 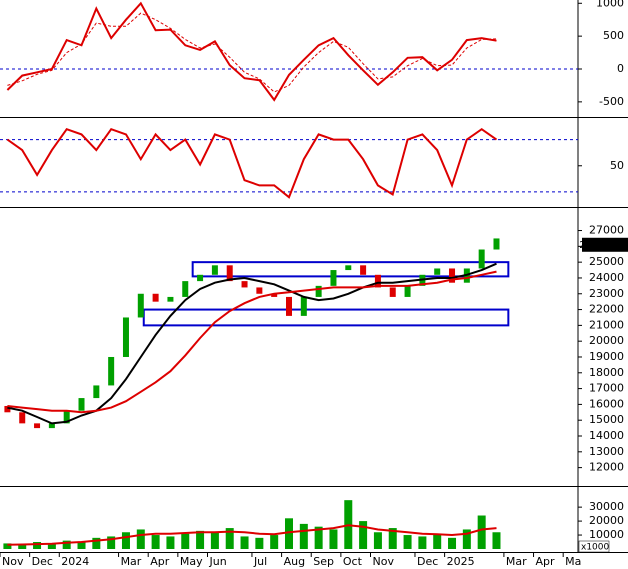 I want to click on y-tick-label: 10000, so click(x=606, y=534).